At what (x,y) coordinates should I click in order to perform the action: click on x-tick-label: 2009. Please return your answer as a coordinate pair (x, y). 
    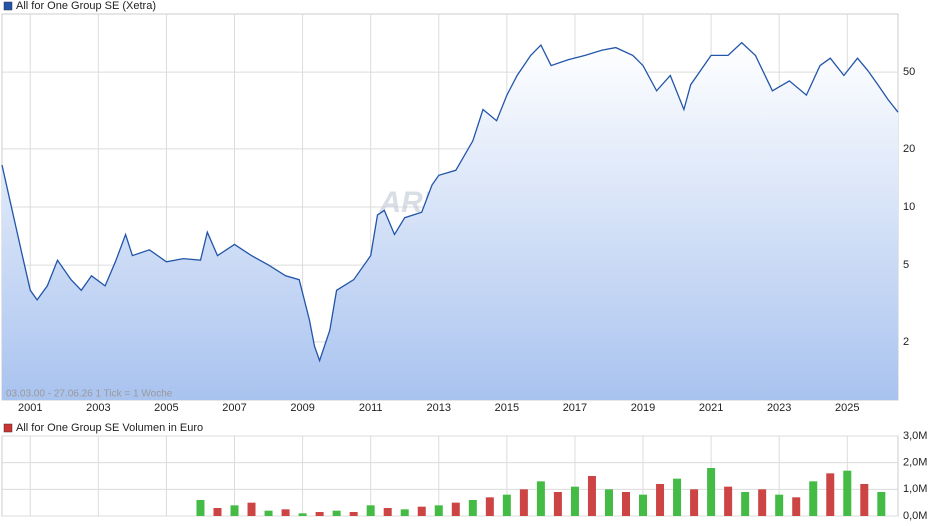
    Looking at the image, I should click on (302, 408).